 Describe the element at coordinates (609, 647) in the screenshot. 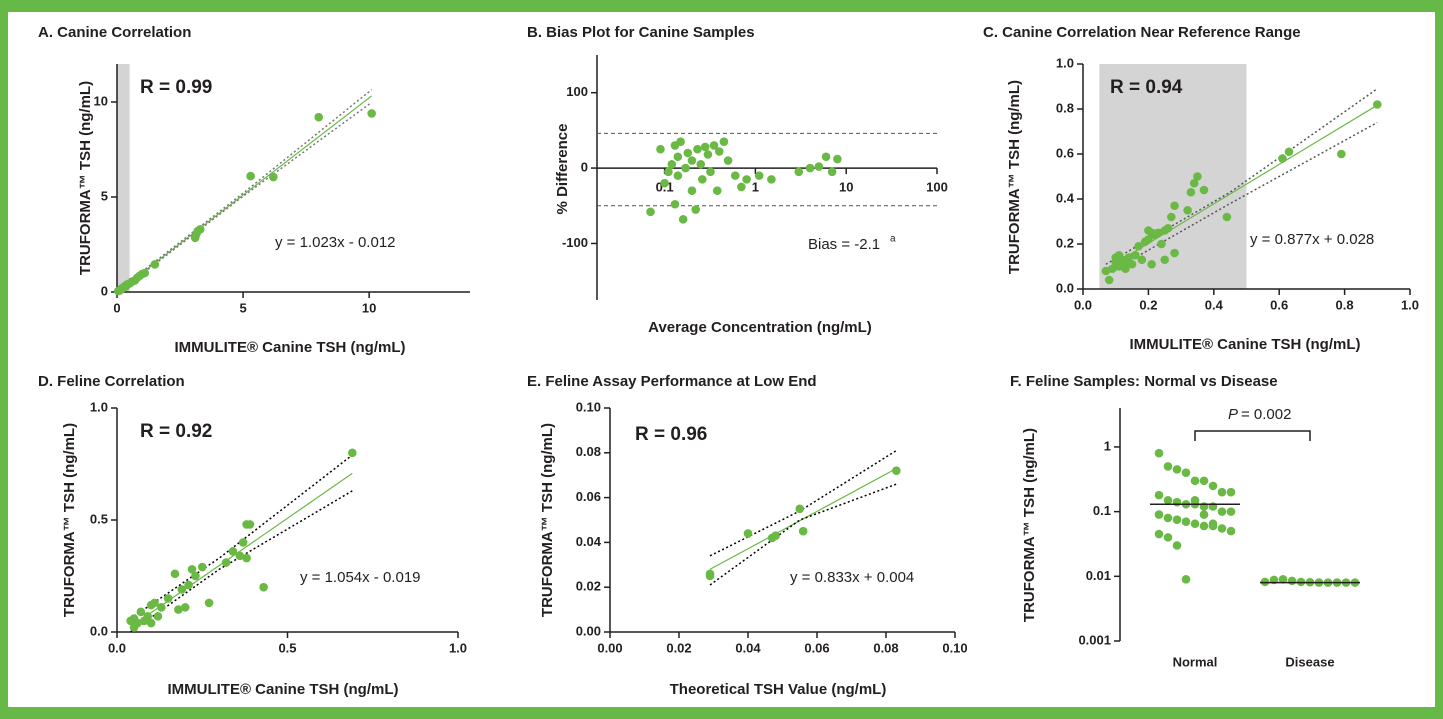

I see `x-tick-label: 0.00` at that location.